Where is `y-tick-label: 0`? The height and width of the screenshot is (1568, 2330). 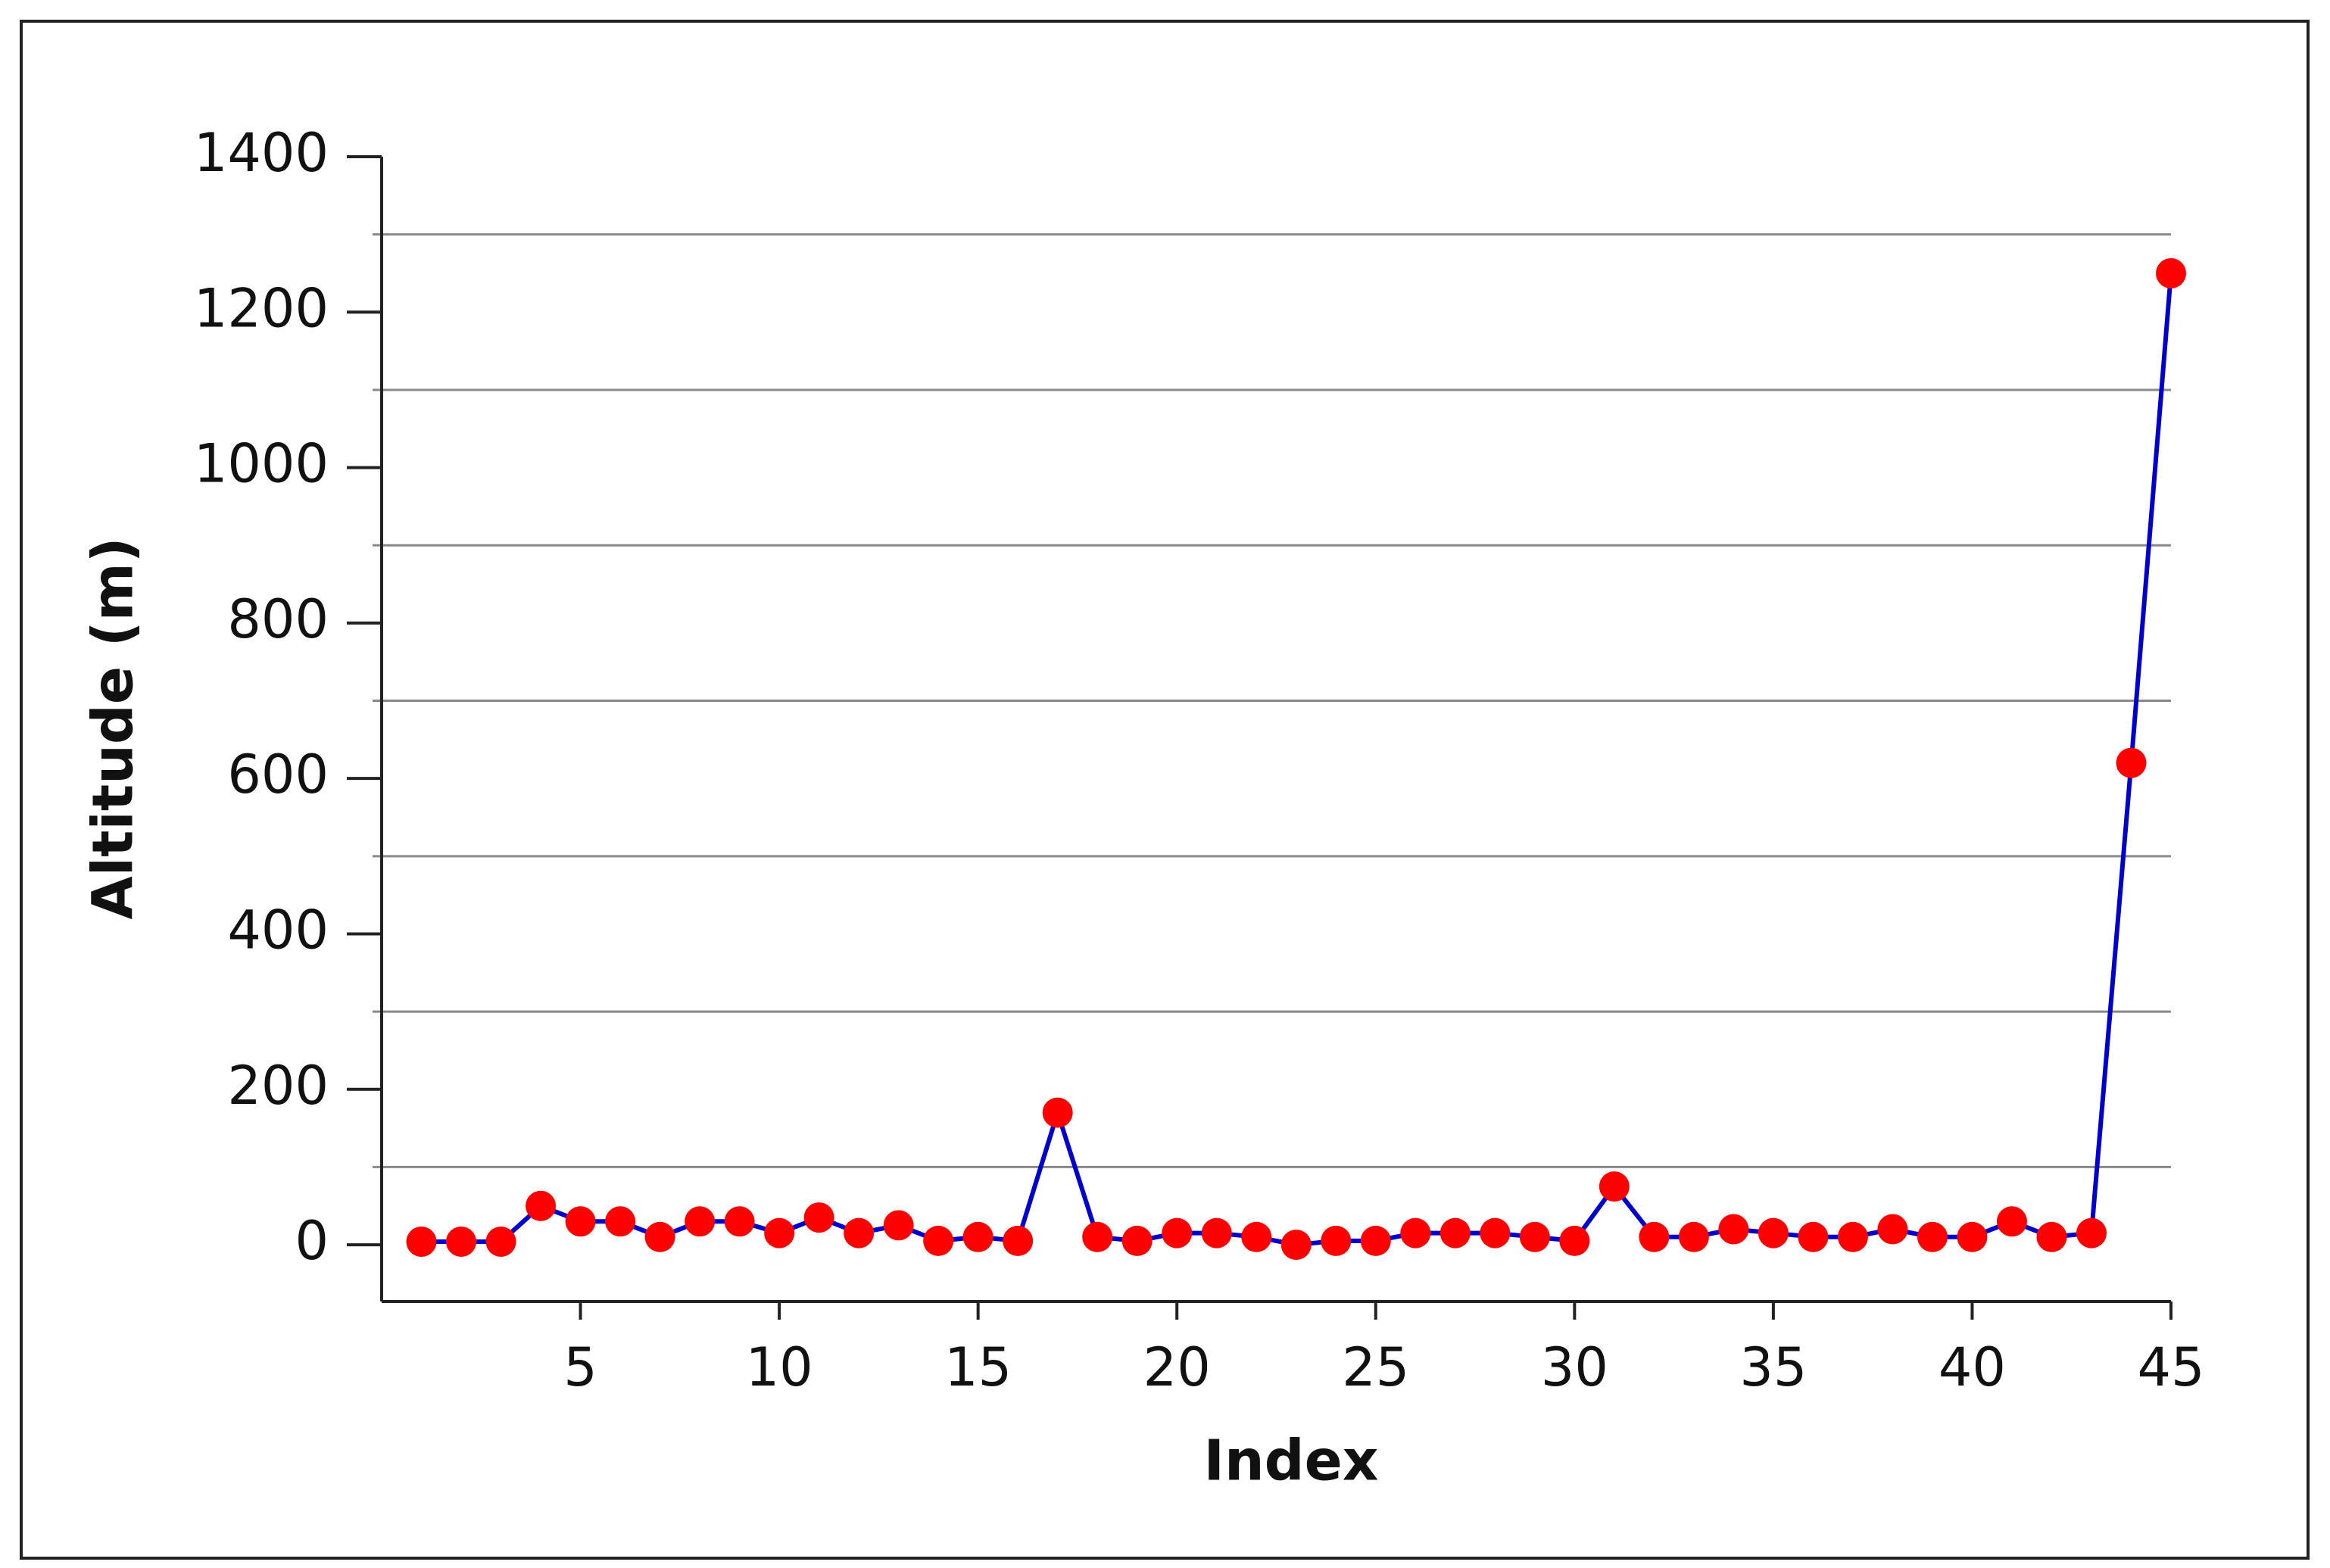 y-tick-label: 0 is located at coordinates (312, 1241).